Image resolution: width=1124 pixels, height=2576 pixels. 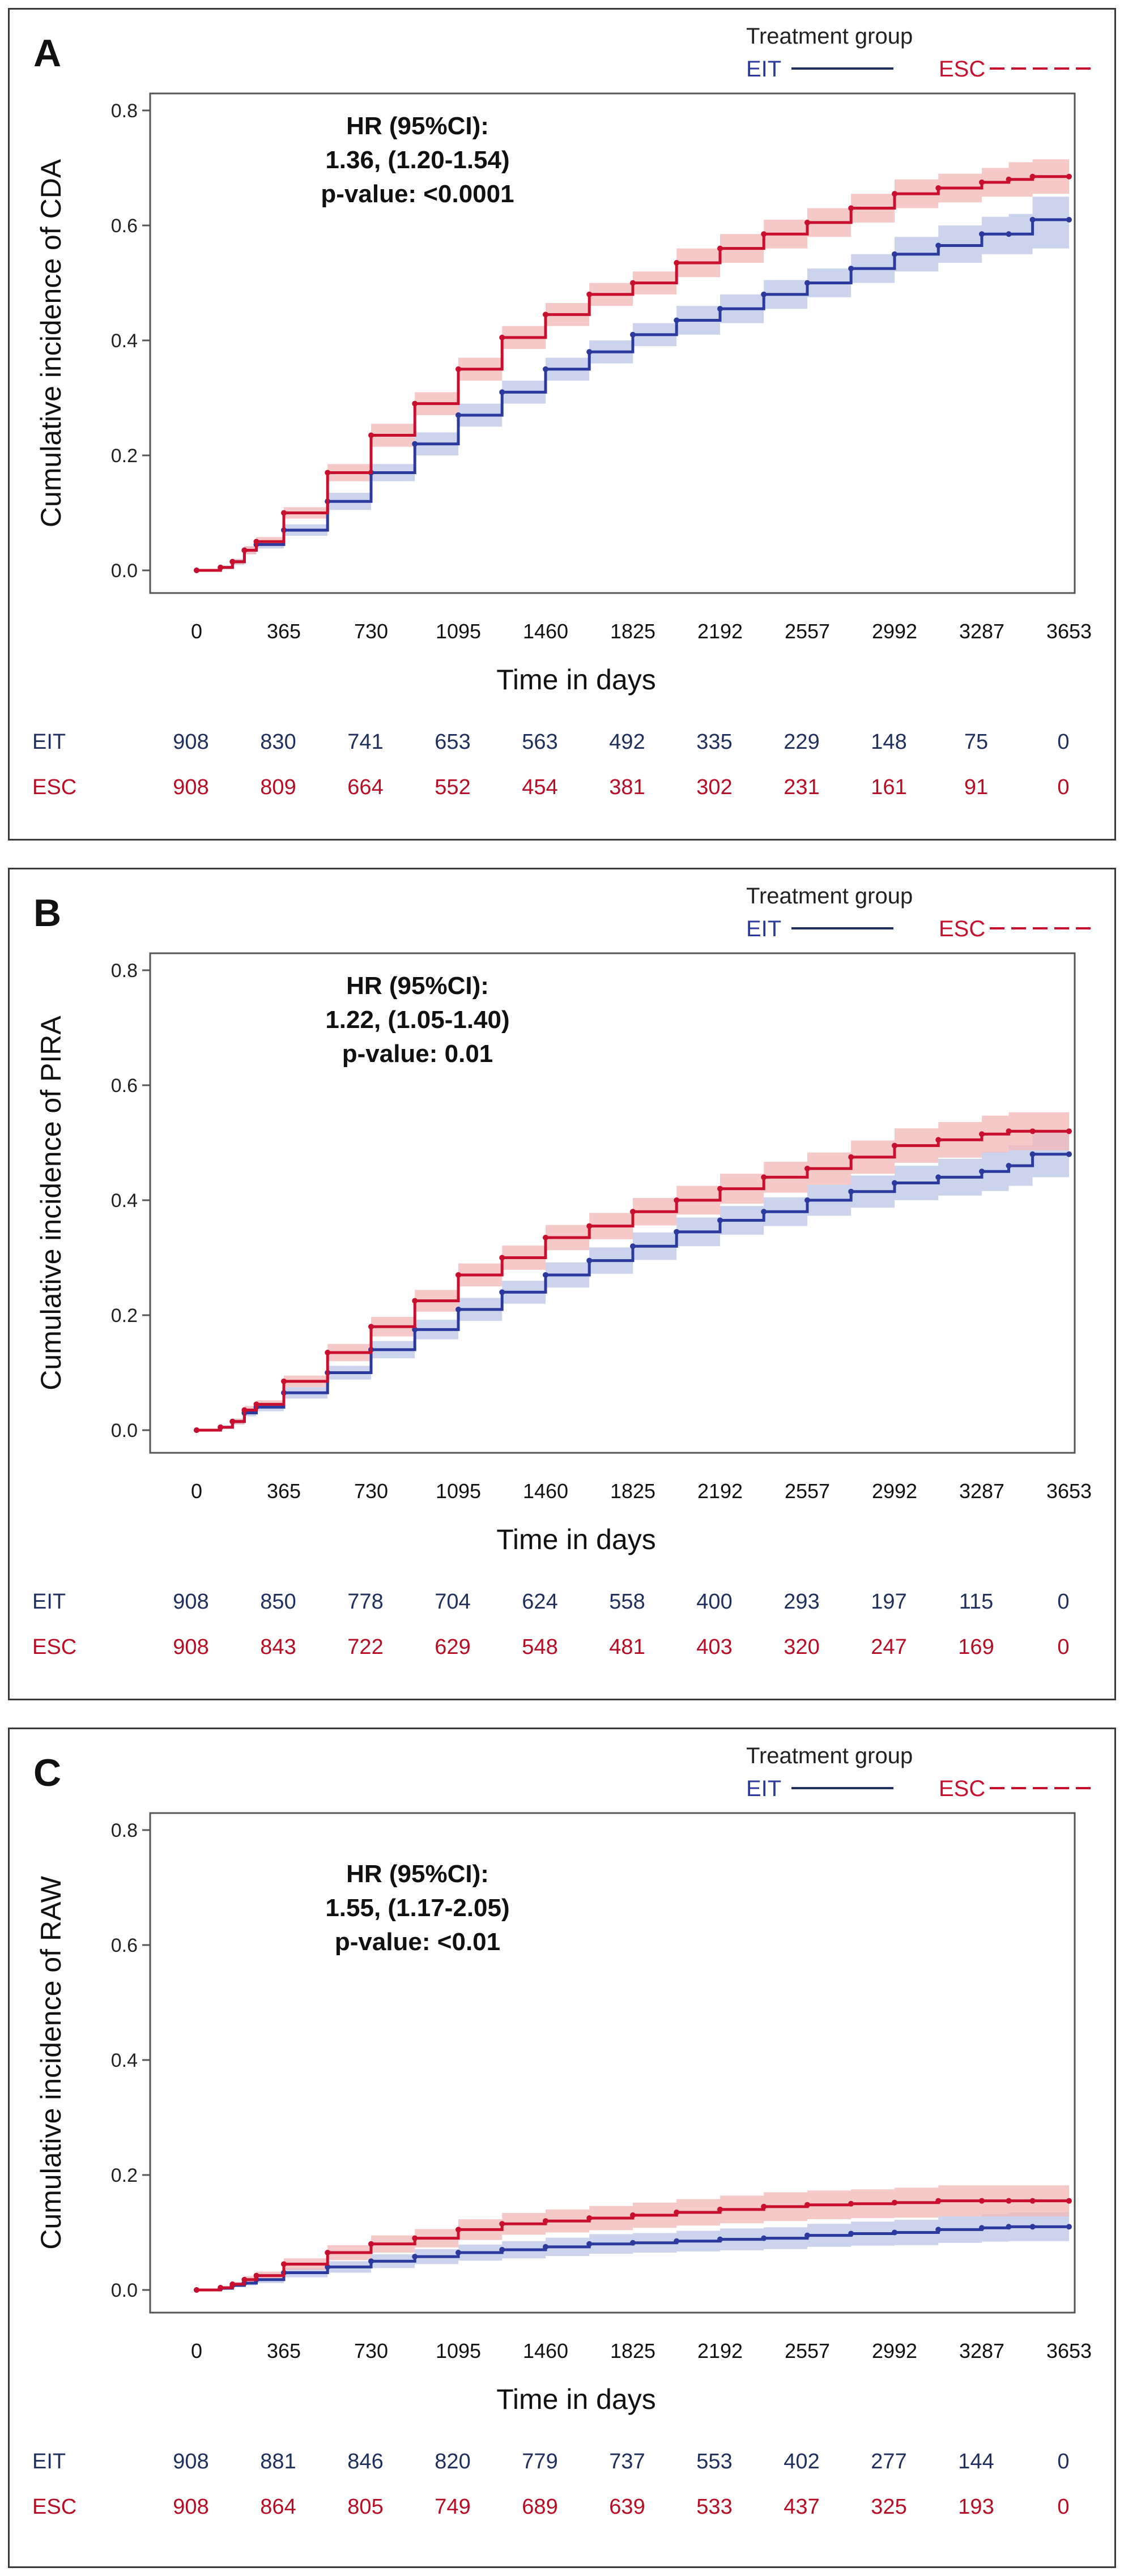 I want to click on at-risk-count: 454, so click(x=539, y=787).